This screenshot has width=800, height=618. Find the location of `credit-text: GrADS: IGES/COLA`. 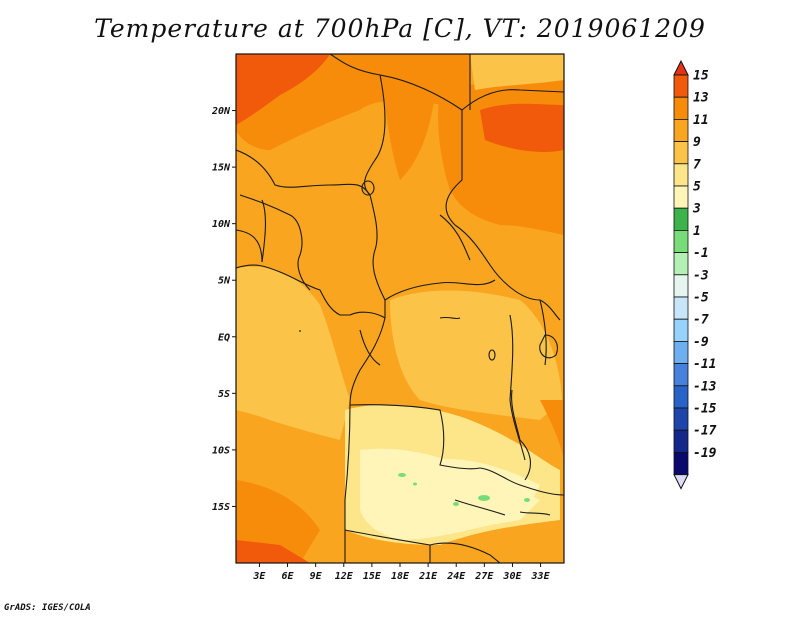

credit-text: GrADS: IGES/COLA is located at coordinates (47, 608).